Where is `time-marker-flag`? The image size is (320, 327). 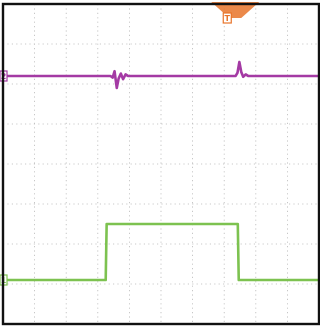
time-marker-flag is located at coordinates (227, 18).